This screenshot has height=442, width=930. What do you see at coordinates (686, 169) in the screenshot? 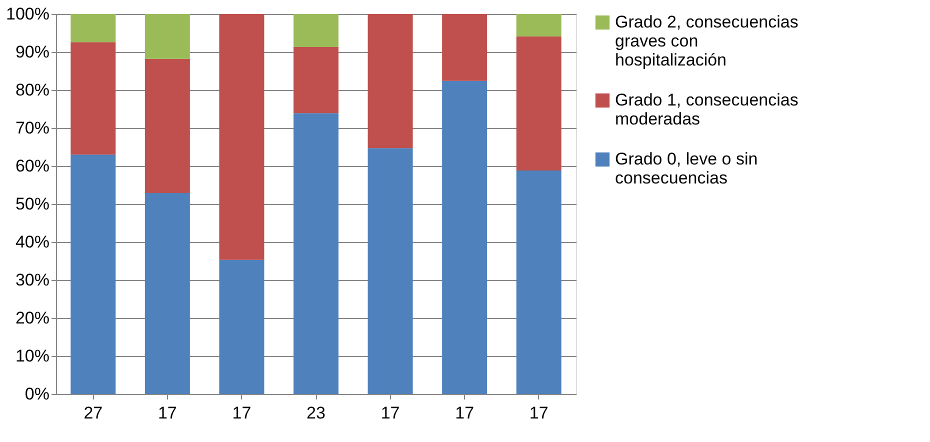
I see `legend-label: Grado 0, leve o sin consecuencias` at bounding box center [686, 169].